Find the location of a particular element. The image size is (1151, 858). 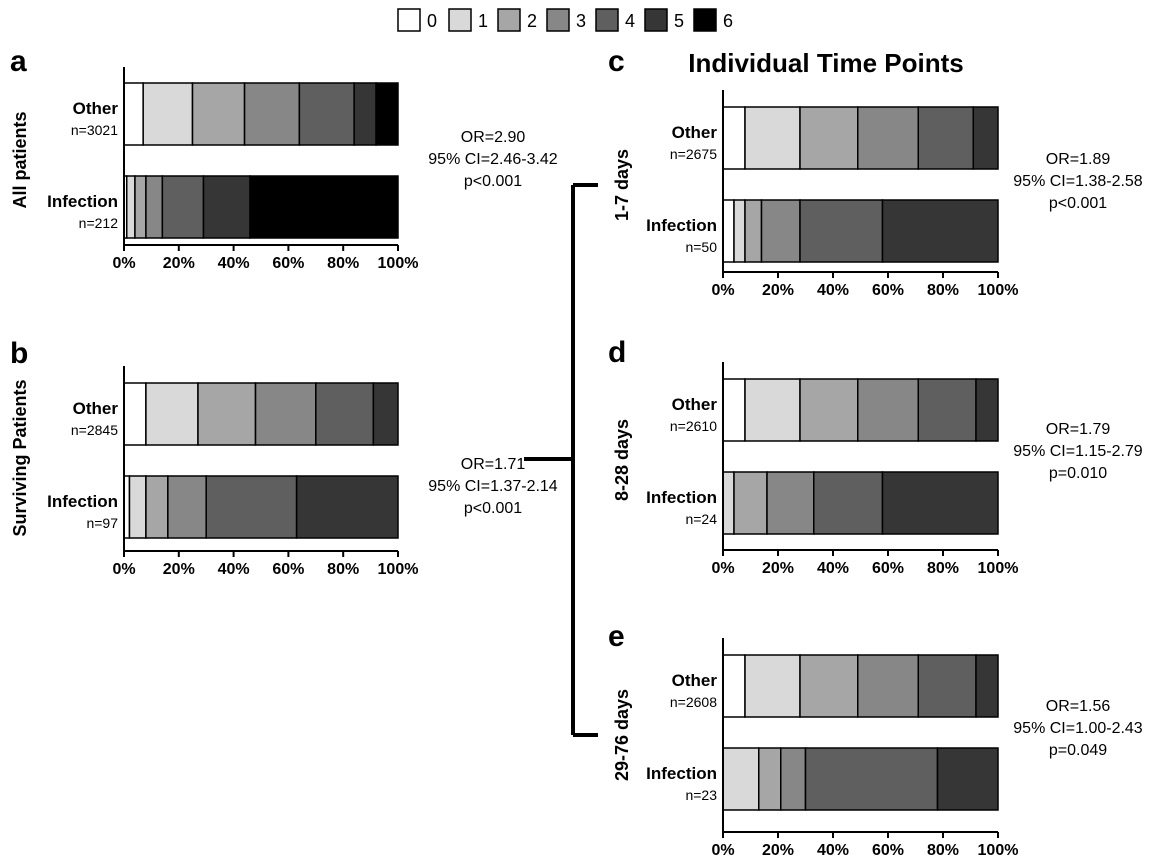

legend-label-6: 6 is located at coordinates (728, 21).